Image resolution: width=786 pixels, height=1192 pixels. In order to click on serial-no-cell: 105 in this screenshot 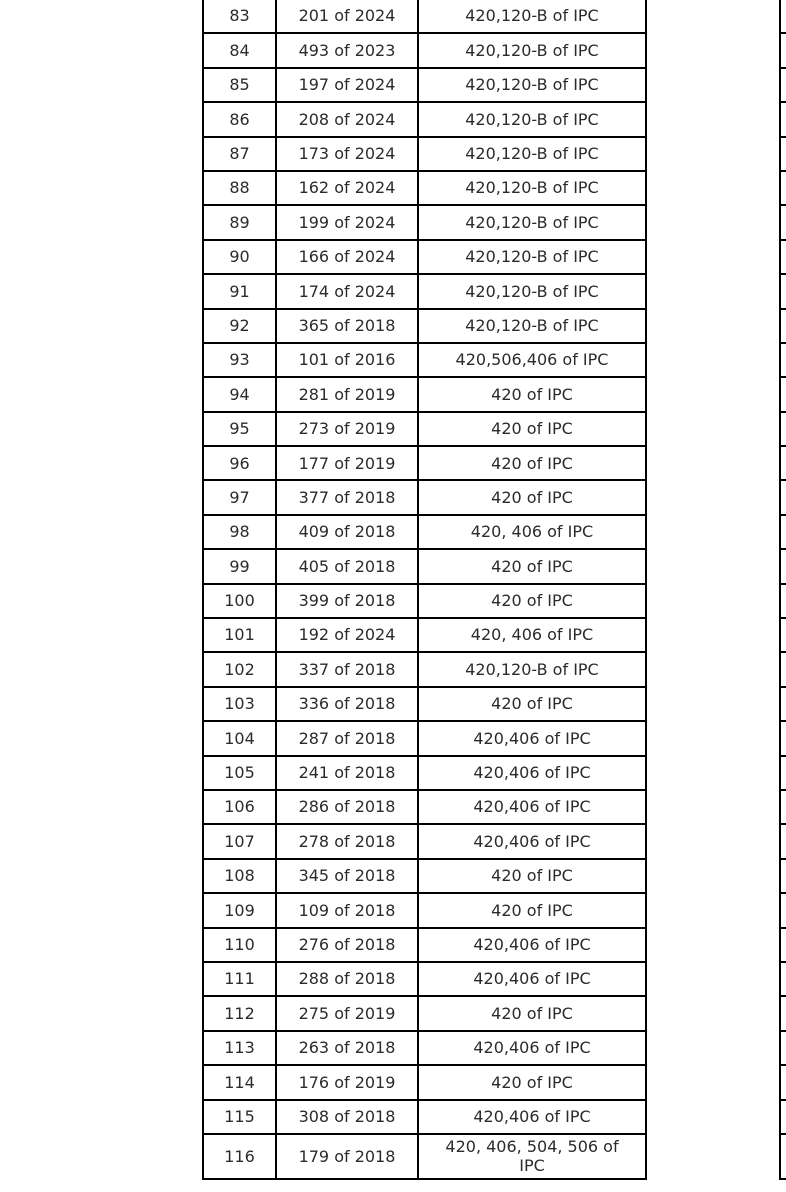, I will do `click(239, 772)`.